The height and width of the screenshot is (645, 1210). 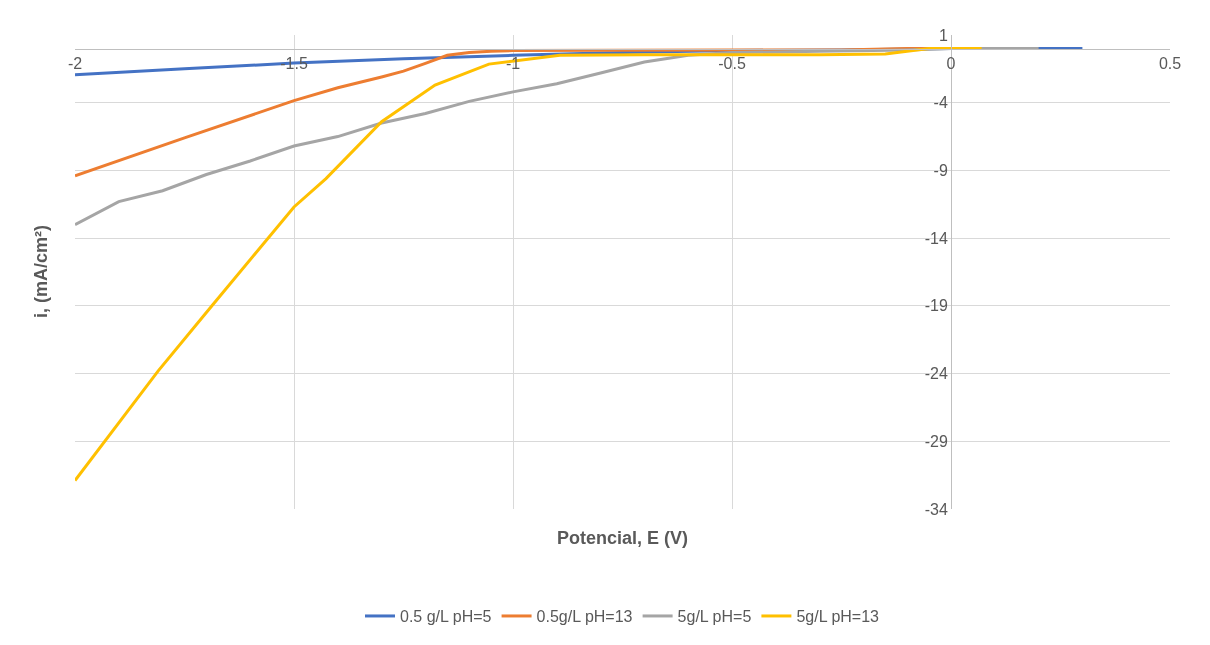 I want to click on y-tick-label: -24, so click(x=936, y=374).